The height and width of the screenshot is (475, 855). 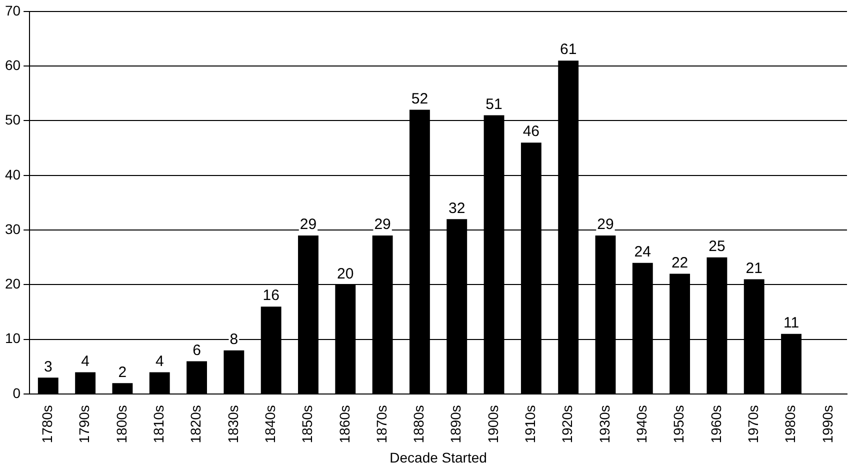 What do you see at coordinates (16, 392) in the screenshot?
I see `y-tick-label: 0` at bounding box center [16, 392].